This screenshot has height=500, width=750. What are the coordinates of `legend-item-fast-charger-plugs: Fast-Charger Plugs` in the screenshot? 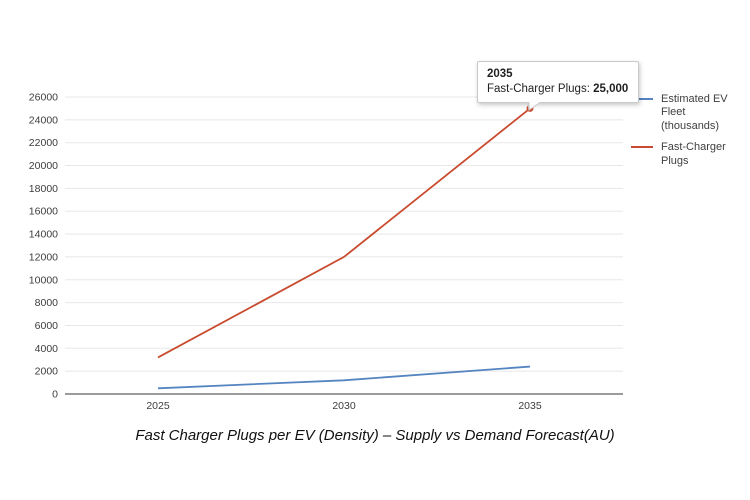 It's located at (688, 154).